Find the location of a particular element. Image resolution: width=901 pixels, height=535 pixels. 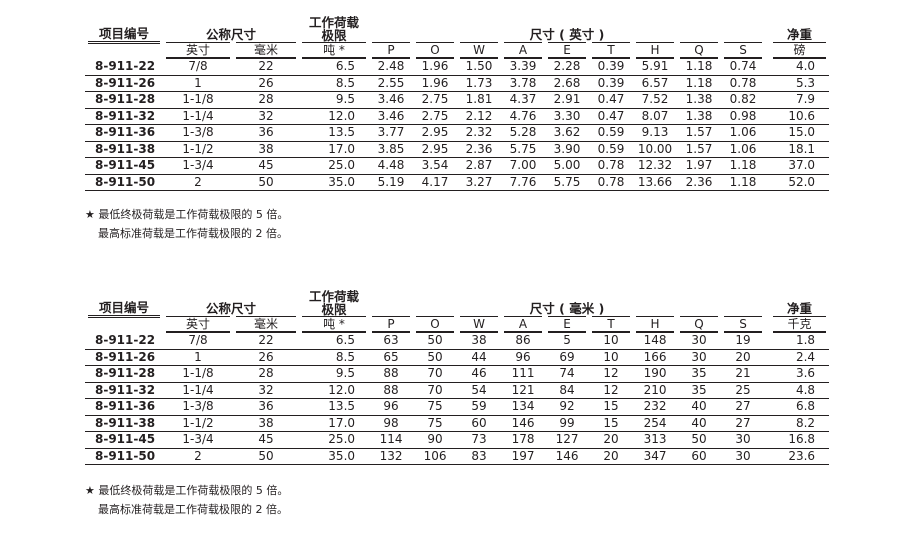

value-cell: 0.78 is located at coordinates (743, 83).